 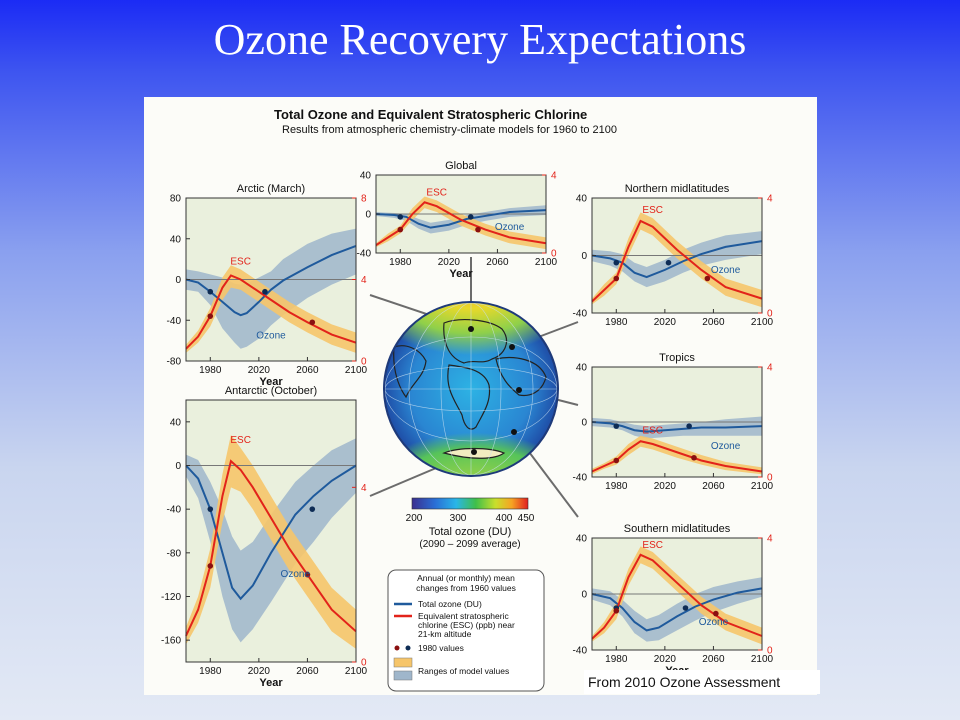 I want to click on y2-tick-label: 8, so click(x=364, y=199).